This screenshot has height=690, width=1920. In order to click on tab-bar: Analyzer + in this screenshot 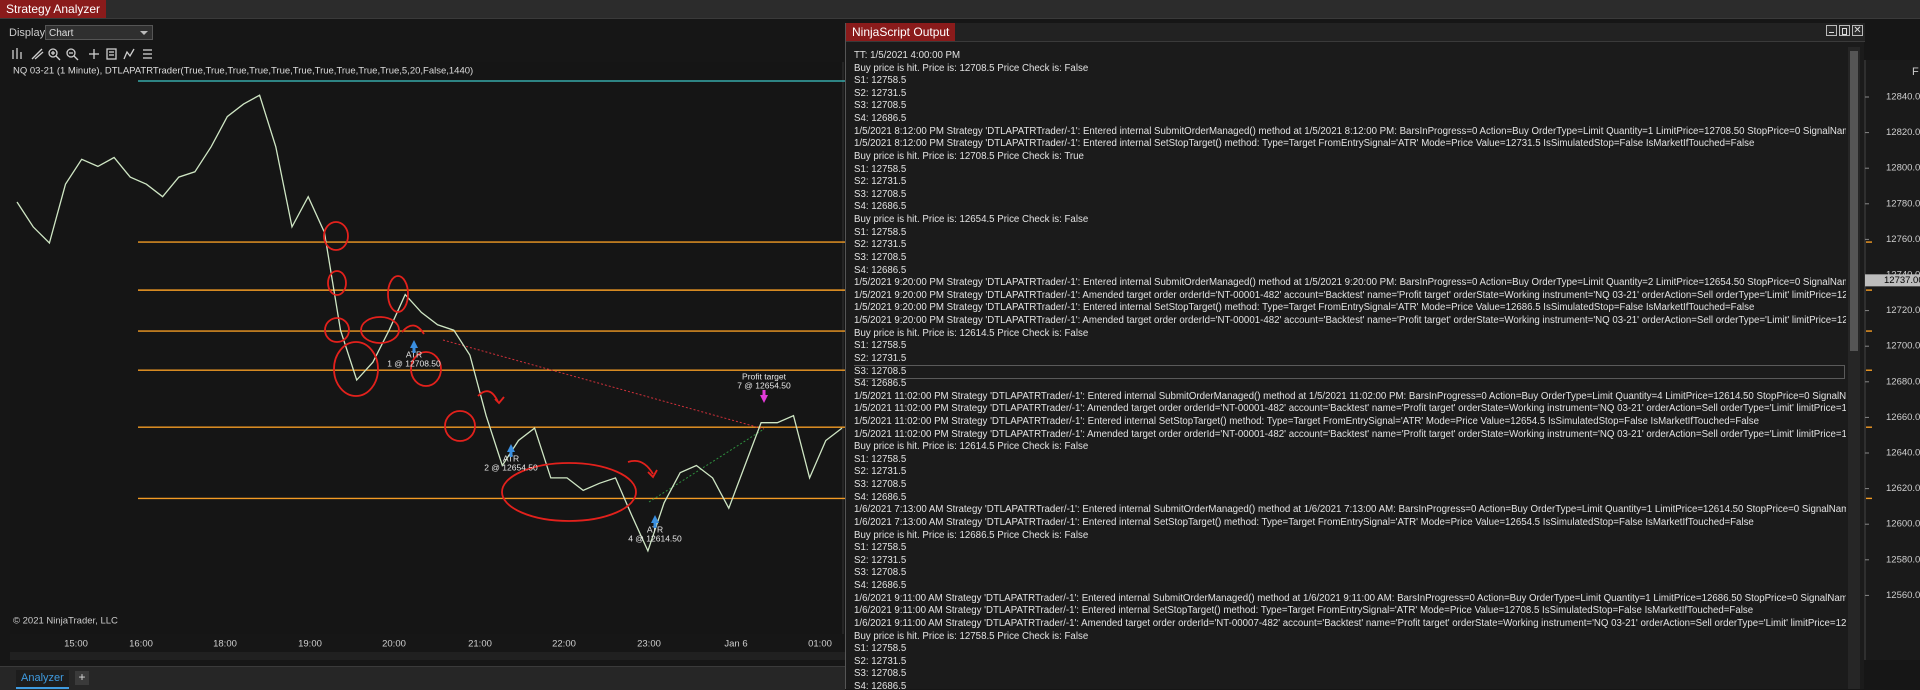, I will do `click(422, 678)`.